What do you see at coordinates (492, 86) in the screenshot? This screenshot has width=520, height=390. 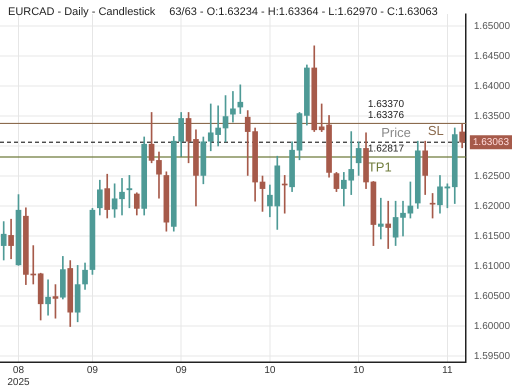 I see `y-tick-label: 1.64000` at bounding box center [492, 86].